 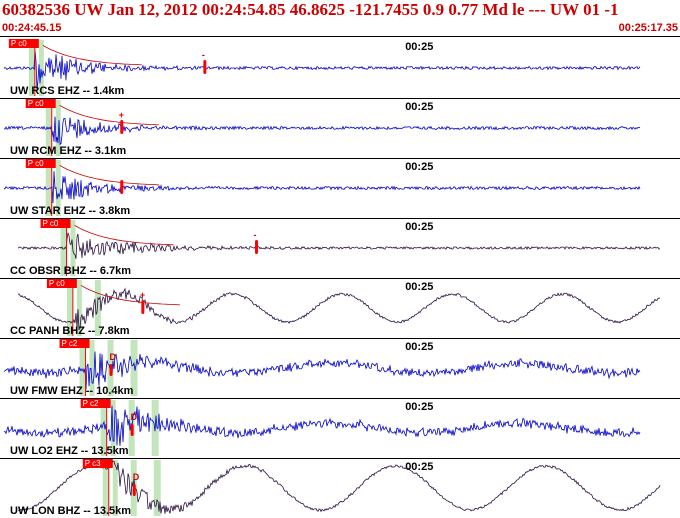 What do you see at coordinates (69, 451) in the screenshot?
I see `station-label: UW LO2 EHZ -- 13.5km` at bounding box center [69, 451].